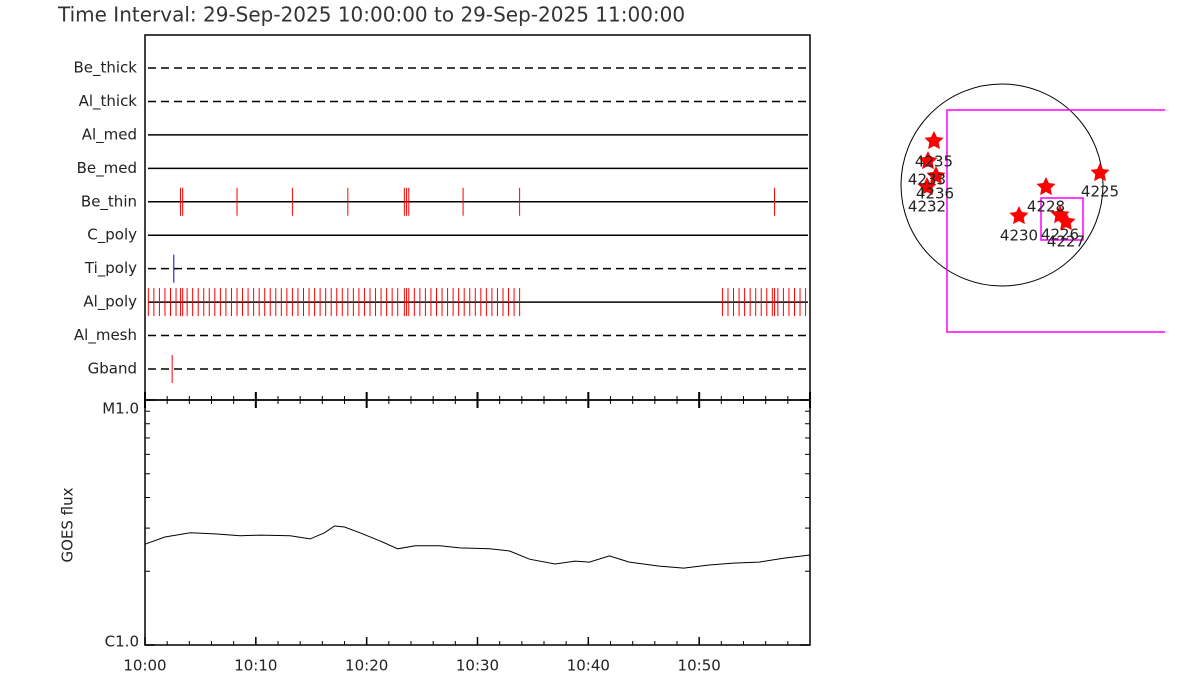  I want to click on row-label: Al_thick, so click(108, 101).